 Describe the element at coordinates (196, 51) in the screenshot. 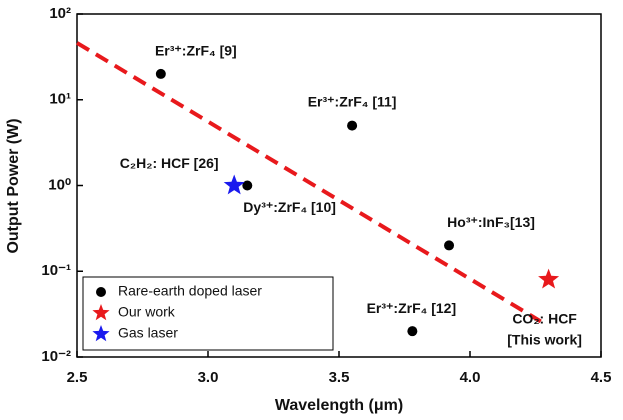

I see `point-label: Er³⁺:ZrF₄ [9]` at that location.